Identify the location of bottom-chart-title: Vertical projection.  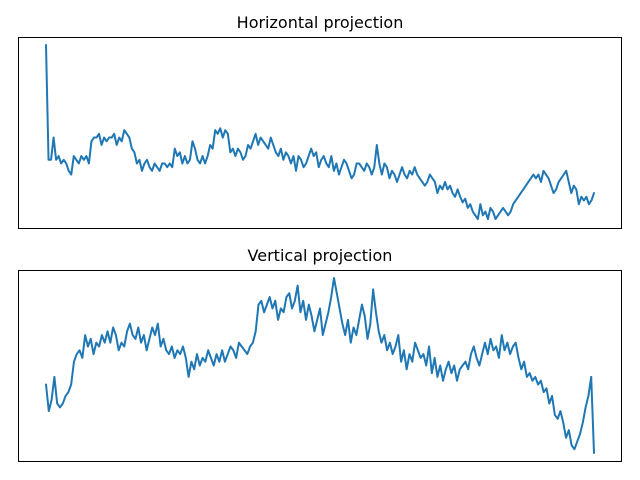
(320, 255).